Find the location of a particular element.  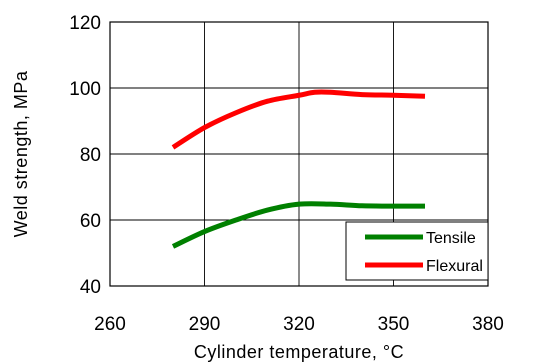

y-tick-label-80: 80 is located at coordinates (90, 155).